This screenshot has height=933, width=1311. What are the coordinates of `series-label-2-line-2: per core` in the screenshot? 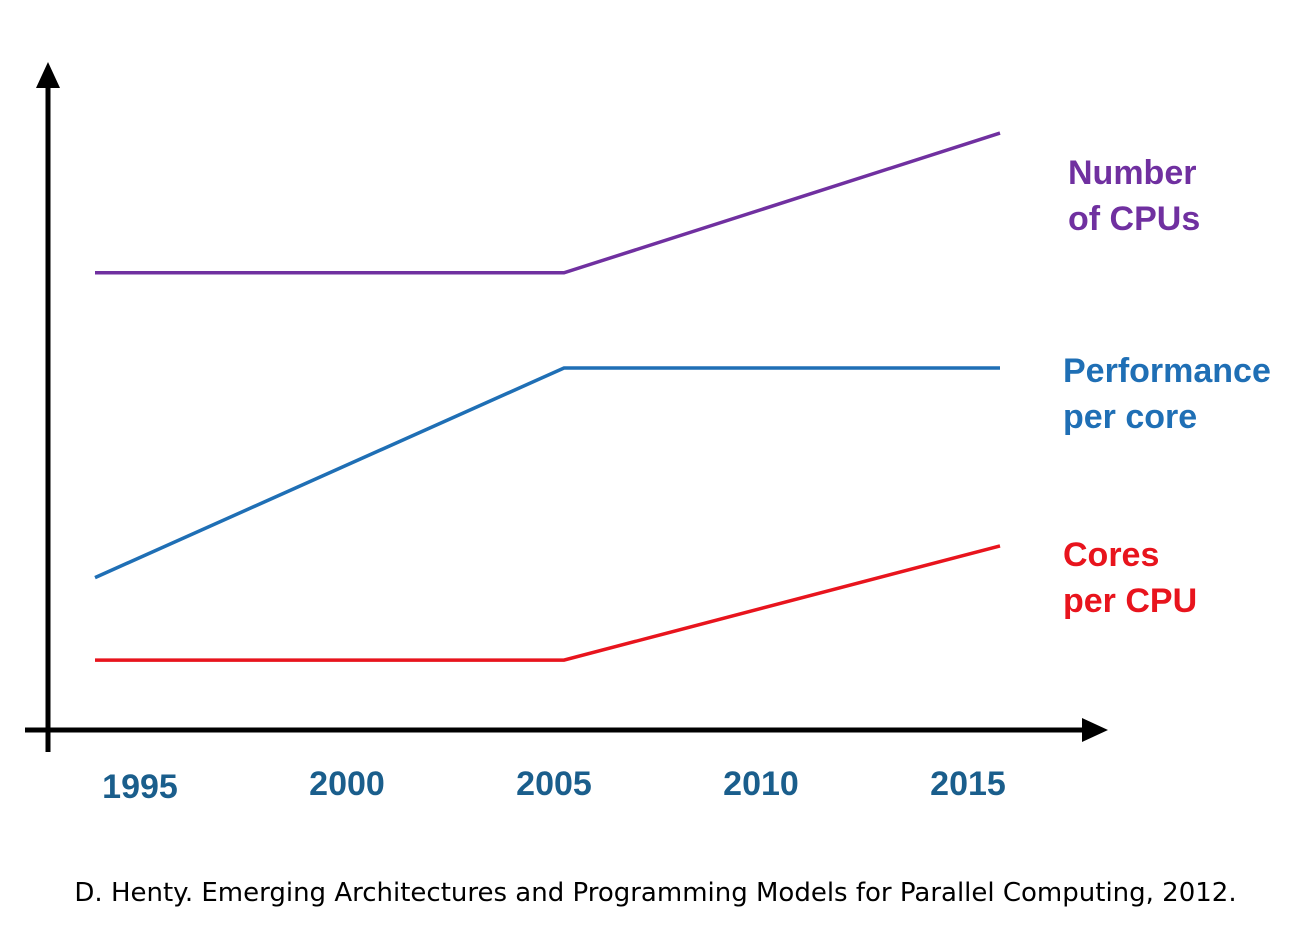 It's located at (1130, 417).